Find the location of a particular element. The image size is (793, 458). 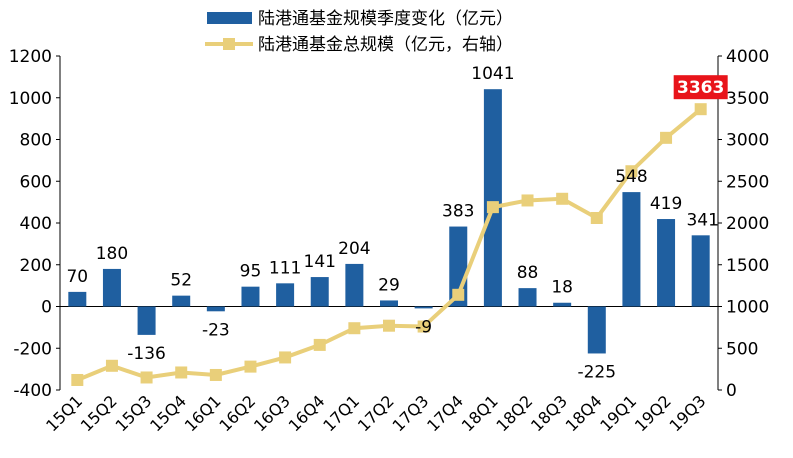

highlight-label-text: 3363 is located at coordinates (700, 88).